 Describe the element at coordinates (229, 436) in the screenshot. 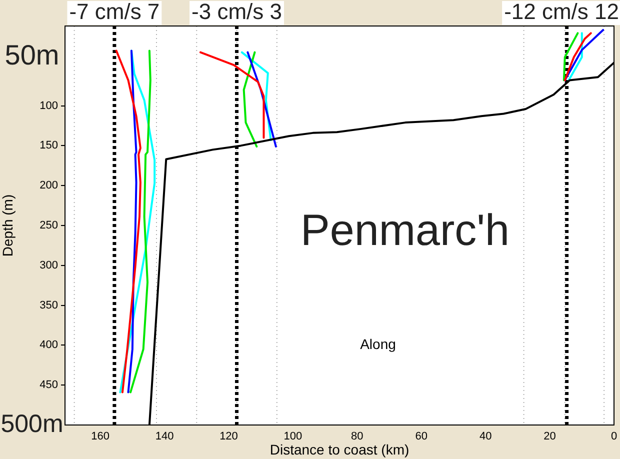

I see `x-tick-label: 120` at that location.